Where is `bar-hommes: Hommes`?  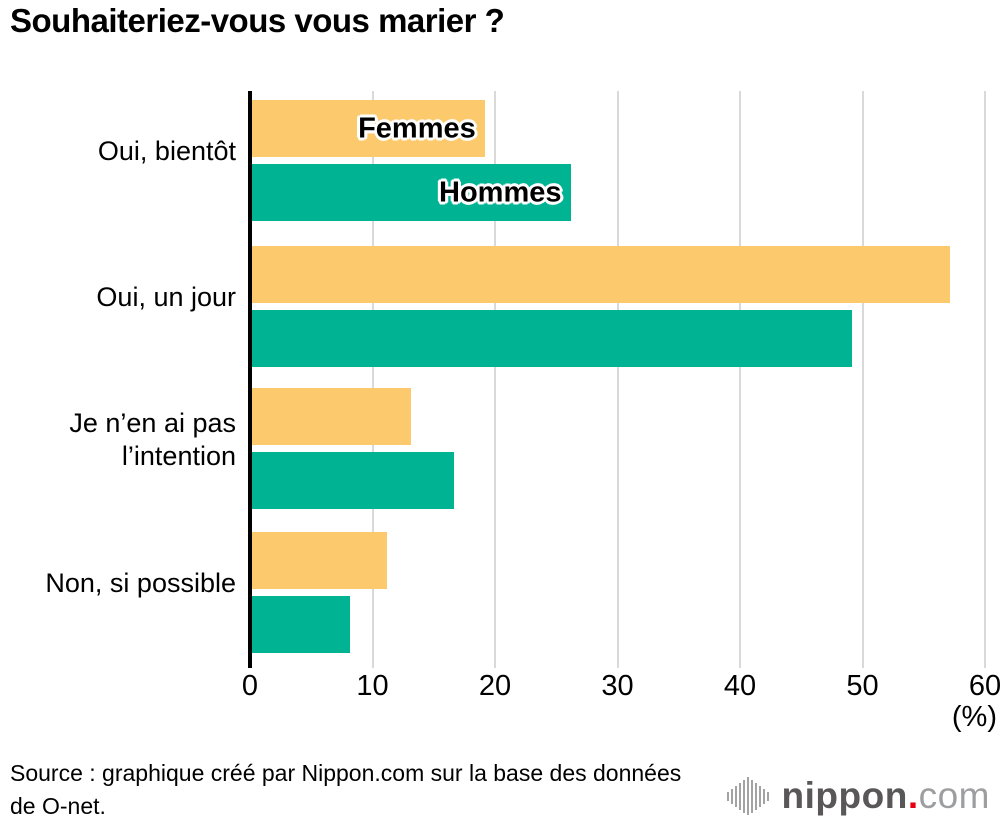
bar-hommes: Hommes is located at coordinates (411, 192).